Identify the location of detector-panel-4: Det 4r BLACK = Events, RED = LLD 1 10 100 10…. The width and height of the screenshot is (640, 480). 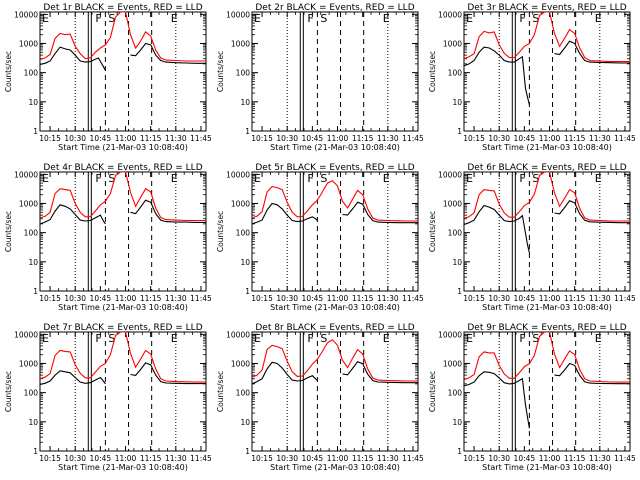
(108, 237).